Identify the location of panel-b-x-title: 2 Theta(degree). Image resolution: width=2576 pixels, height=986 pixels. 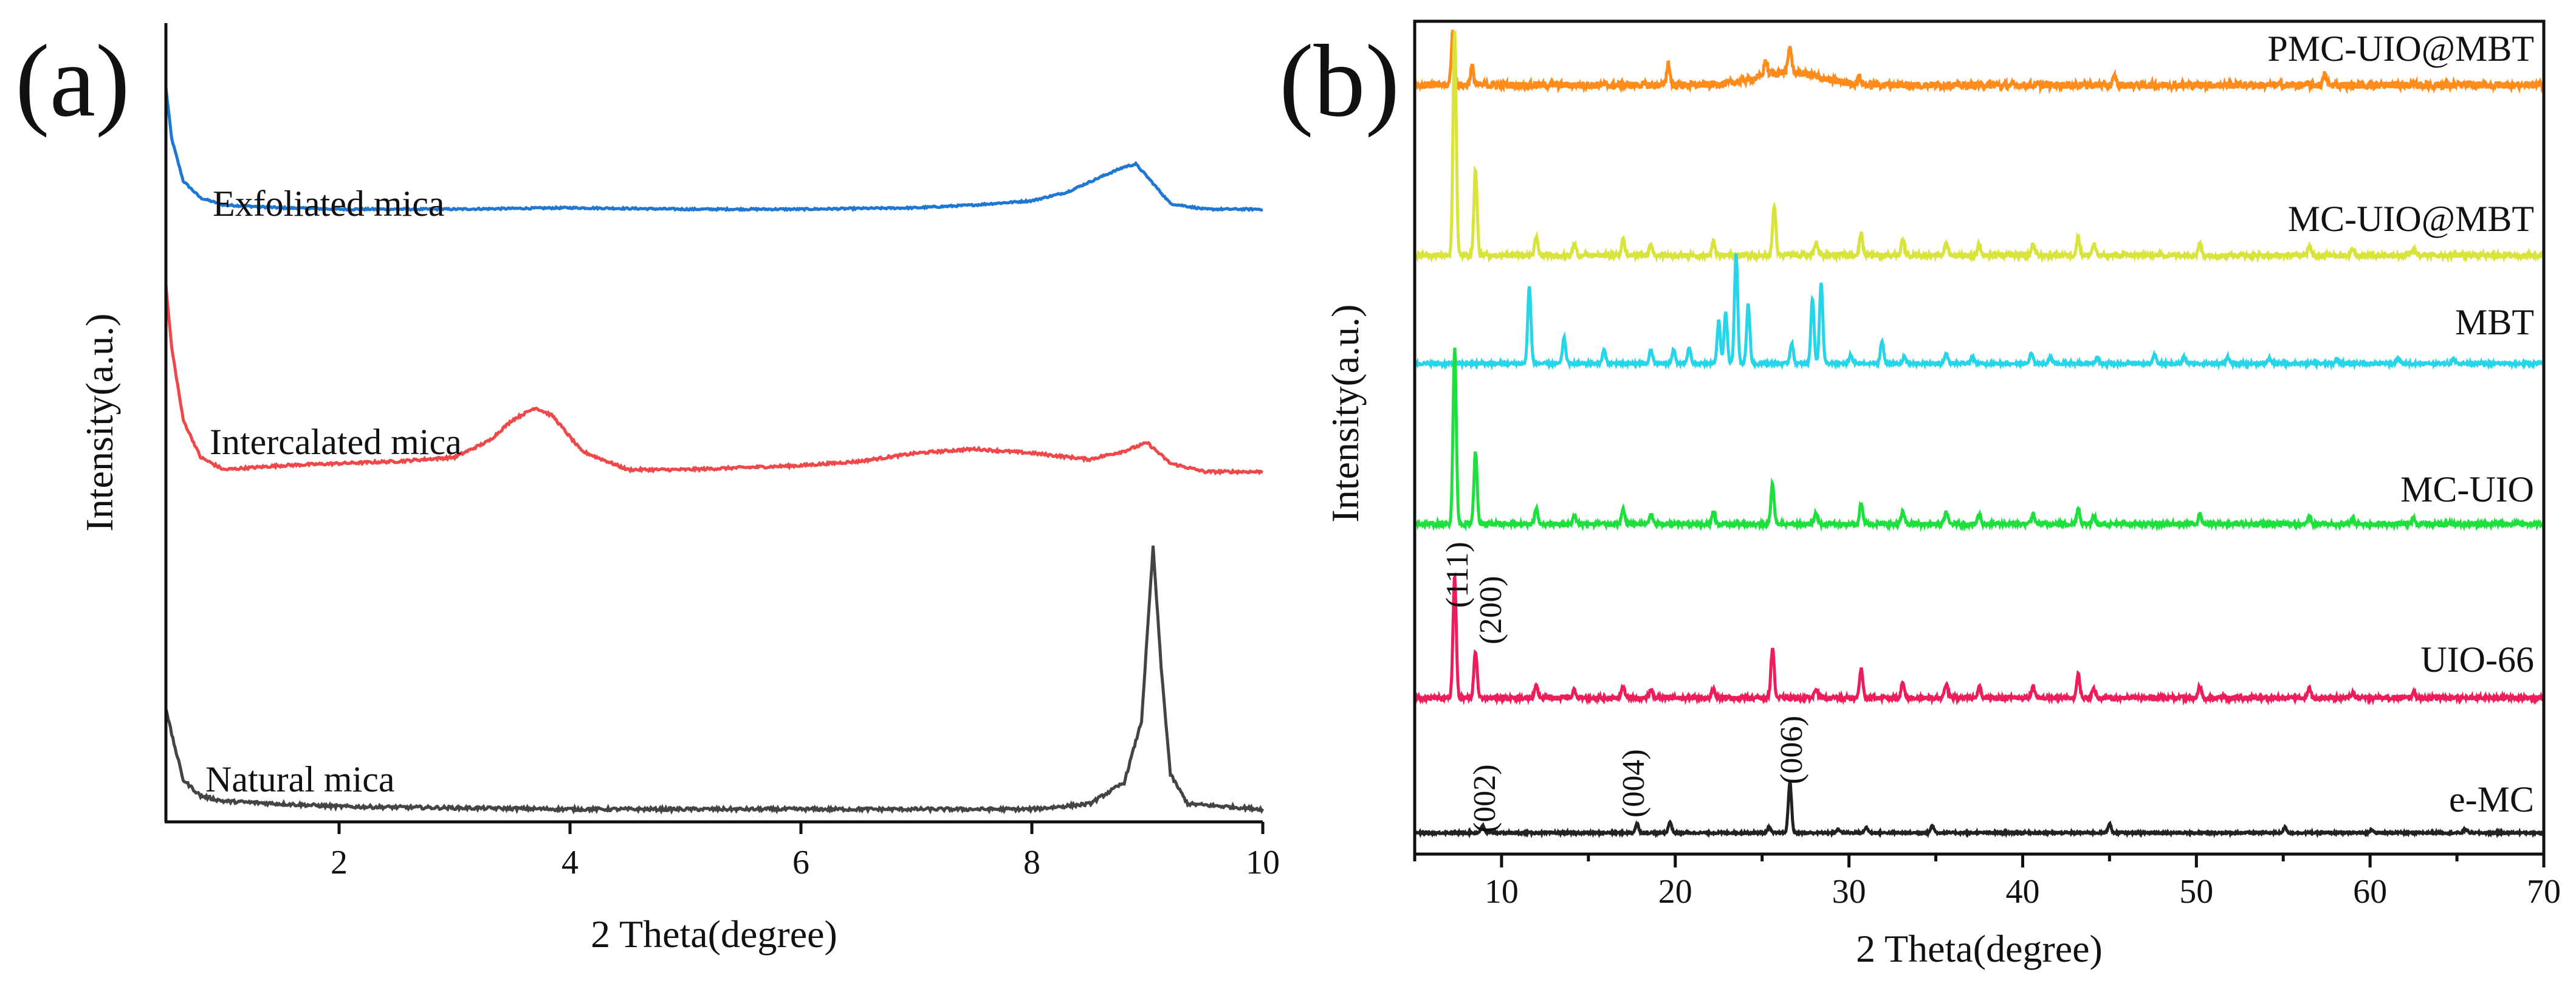
(1979, 948).